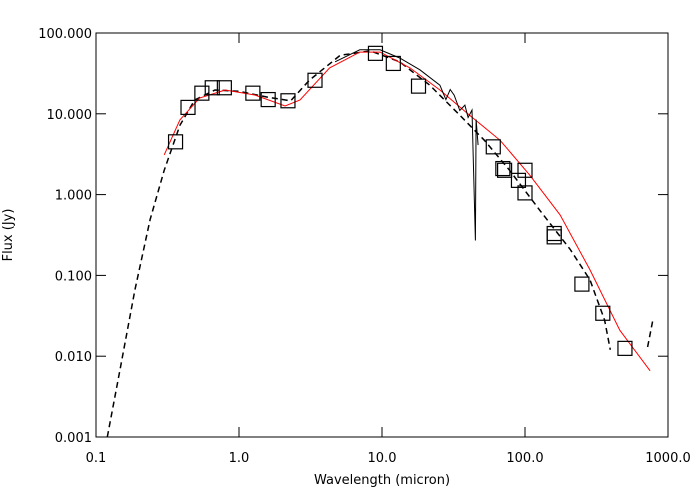 Image resolution: width=700 pixels, height=500 pixels. I want to click on y-tick-label: 100.000, so click(65, 34).